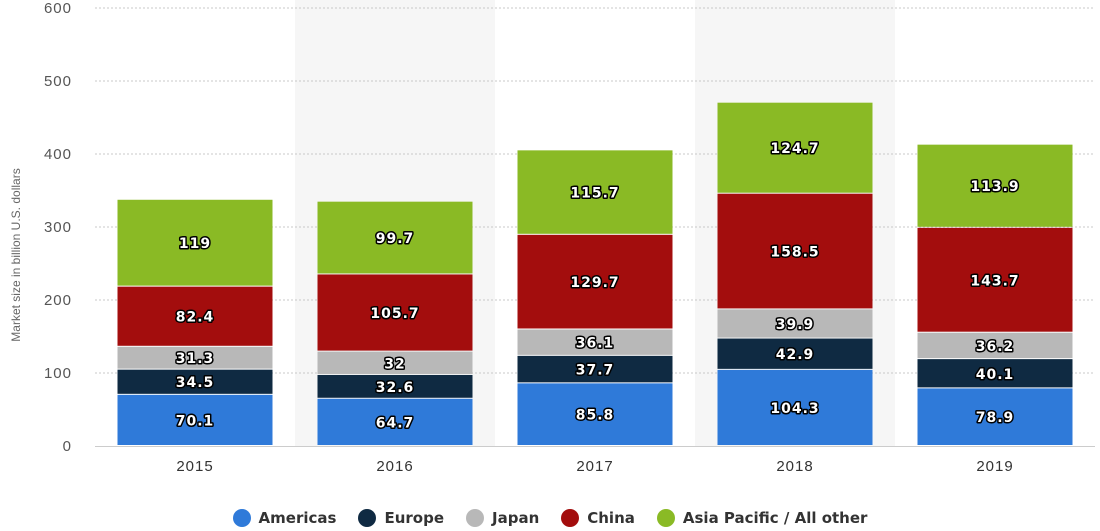  What do you see at coordinates (58, 300) in the screenshot?
I see `y-tick-label: 200` at bounding box center [58, 300].